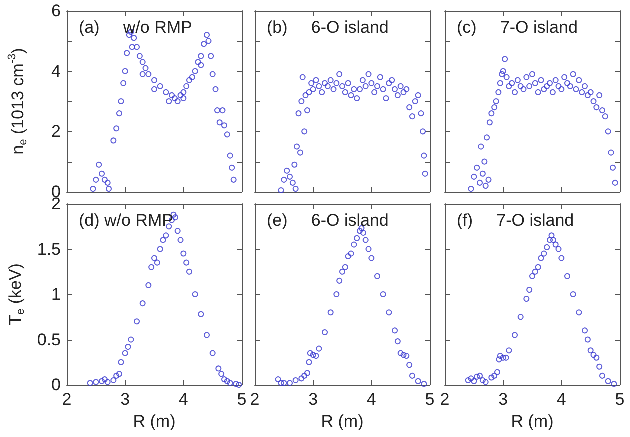 The width and height of the screenshot is (630, 437). What do you see at coordinates (56, 132) in the screenshot?
I see `y-tick-label: 2` at bounding box center [56, 132].